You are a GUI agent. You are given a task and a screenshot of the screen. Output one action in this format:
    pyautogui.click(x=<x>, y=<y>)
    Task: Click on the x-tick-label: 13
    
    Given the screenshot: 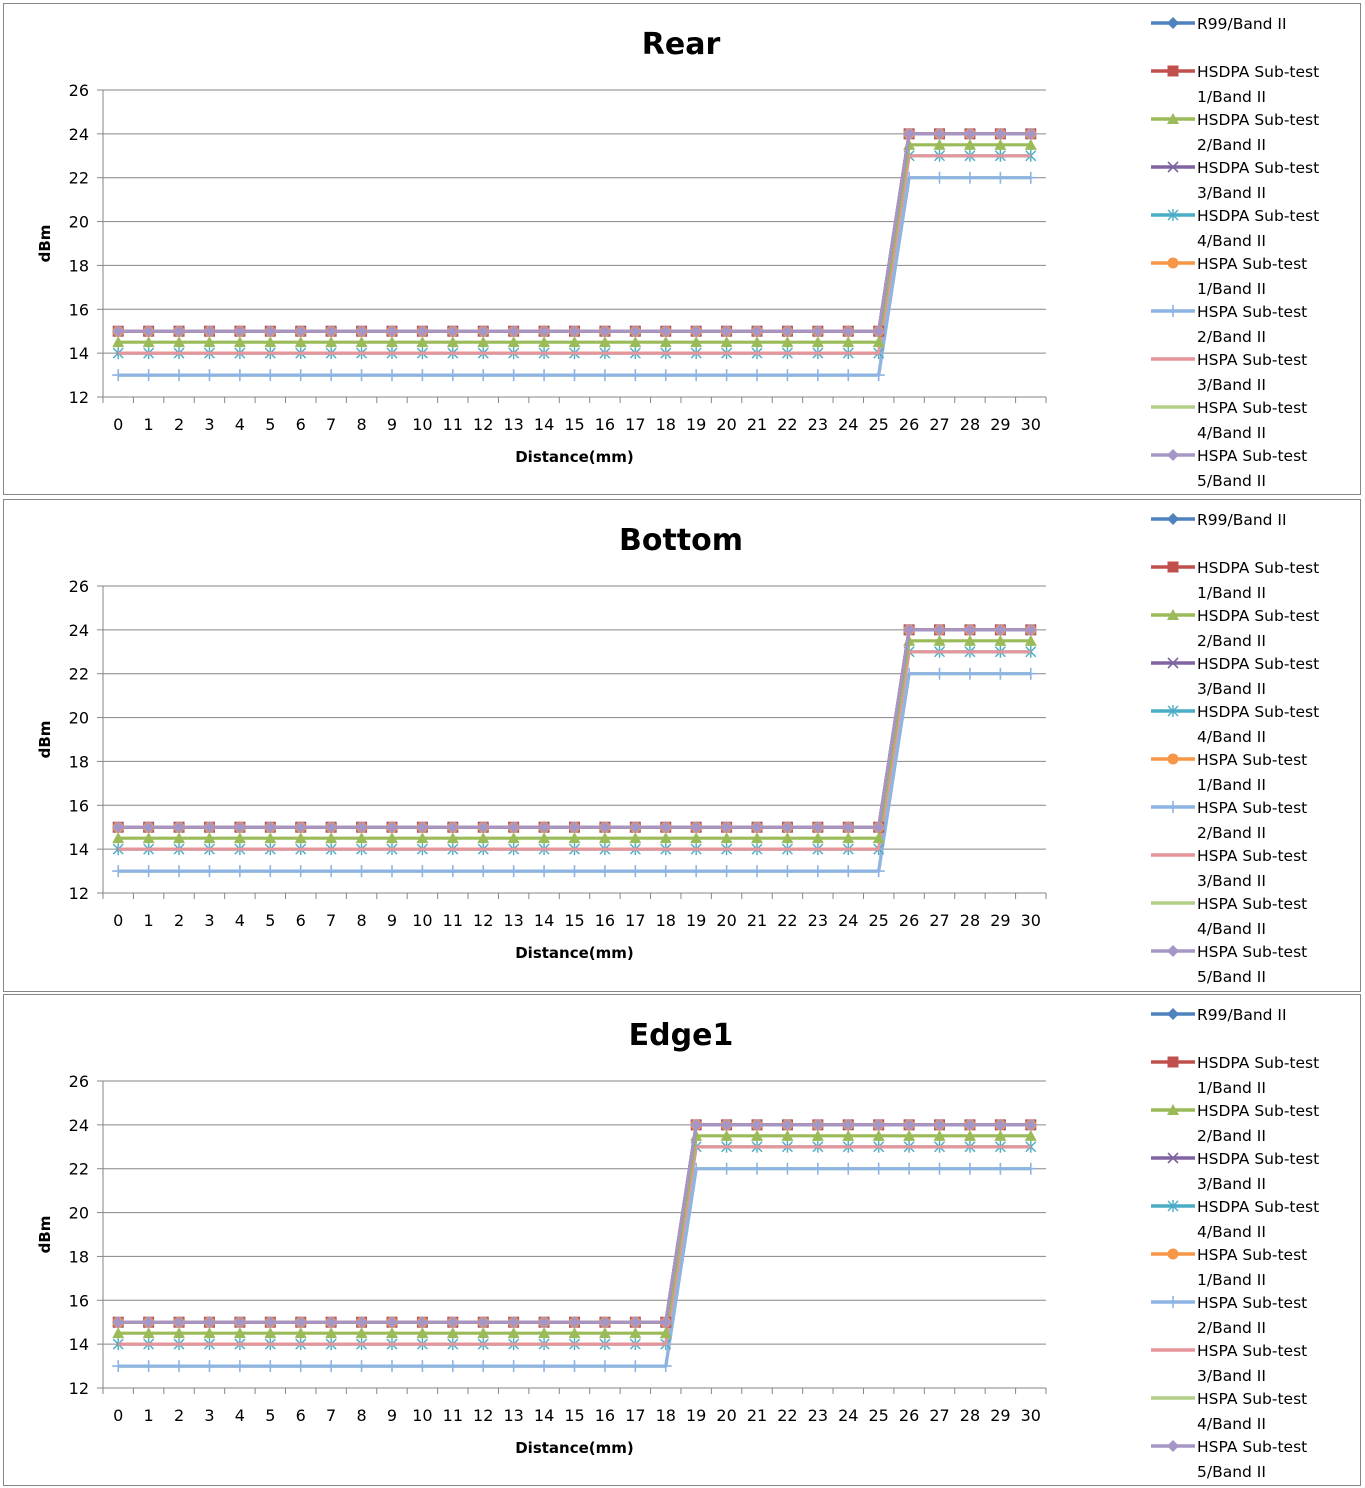 What is the action you would take?
    pyautogui.click(x=513, y=424)
    